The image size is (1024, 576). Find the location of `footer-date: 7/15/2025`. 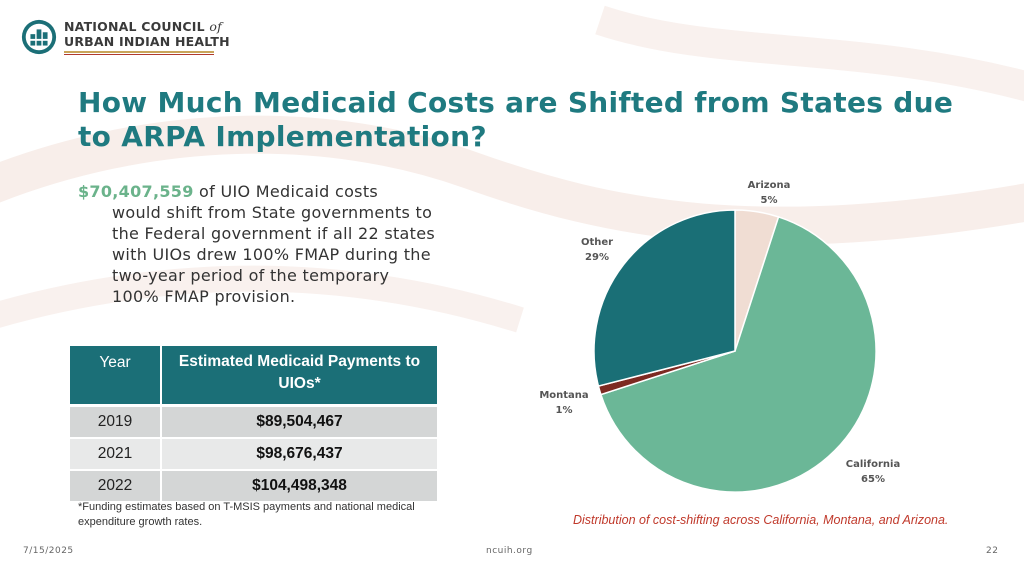

footer-date: 7/15/2025 is located at coordinates (48, 551).